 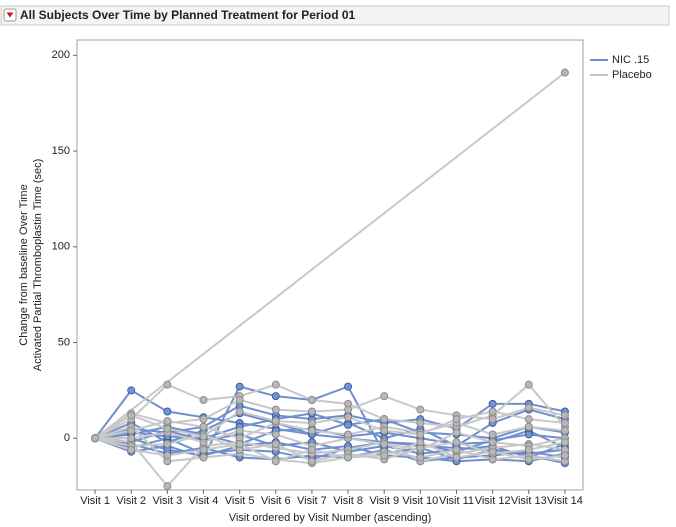 What do you see at coordinates (167, 501) in the screenshot?
I see `x-tick-label: Visit 3` at bounding box center [167, 501].